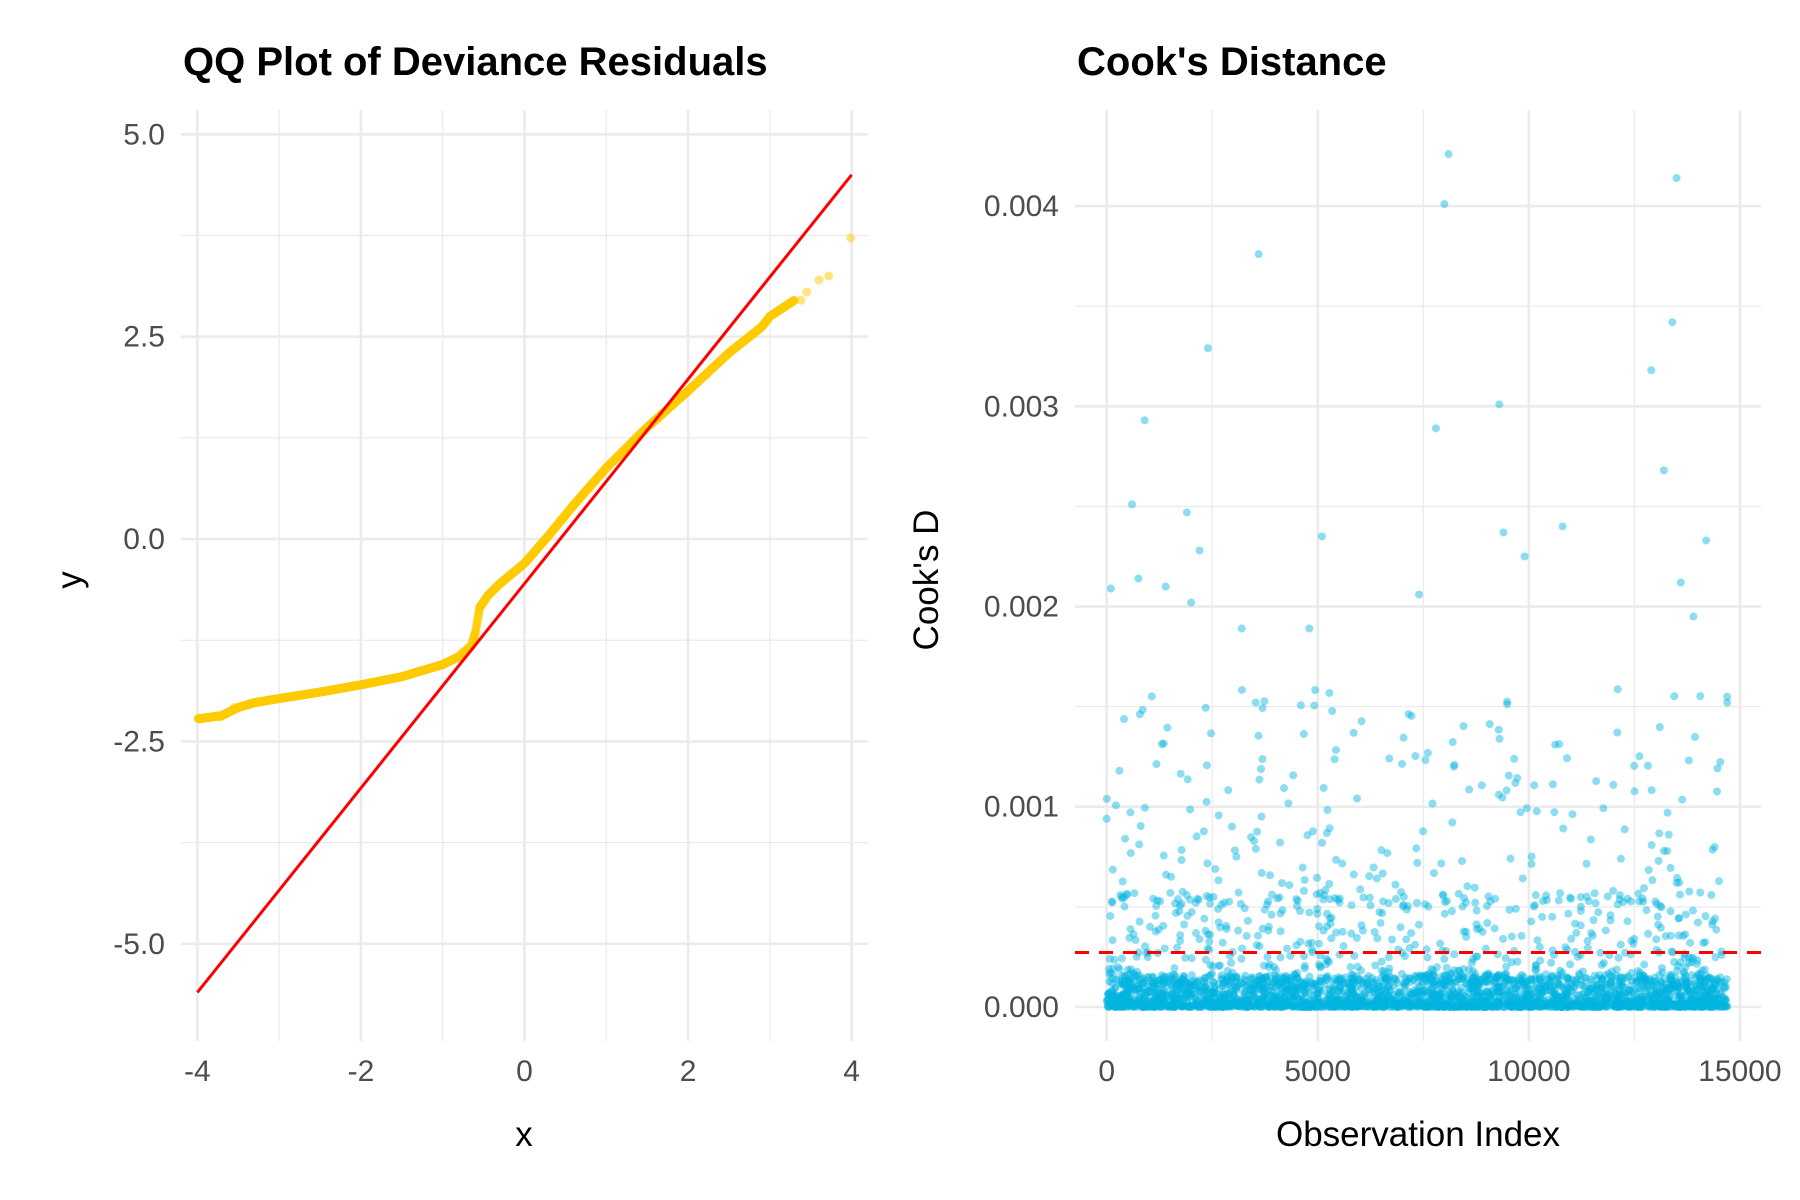  Describe the element at coordinates (1021, 807) in the screenshot. I see `cook-y-tick-label: 0.001` at that location.